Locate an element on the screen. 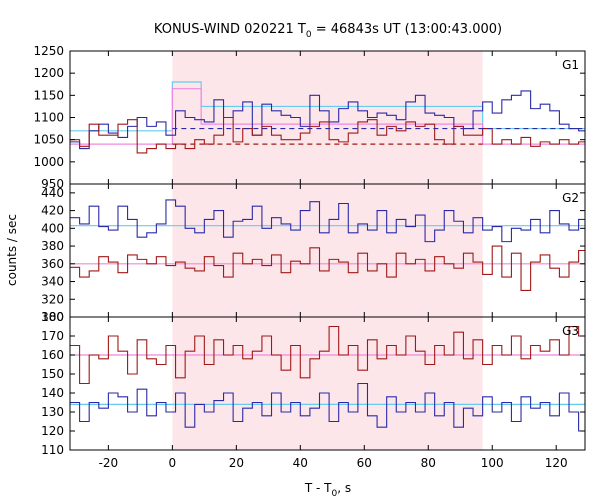 This screenshot has height=500, width=600. title-prefix: KONUS-WIND 020221 T is located at coordinates (230, 29).